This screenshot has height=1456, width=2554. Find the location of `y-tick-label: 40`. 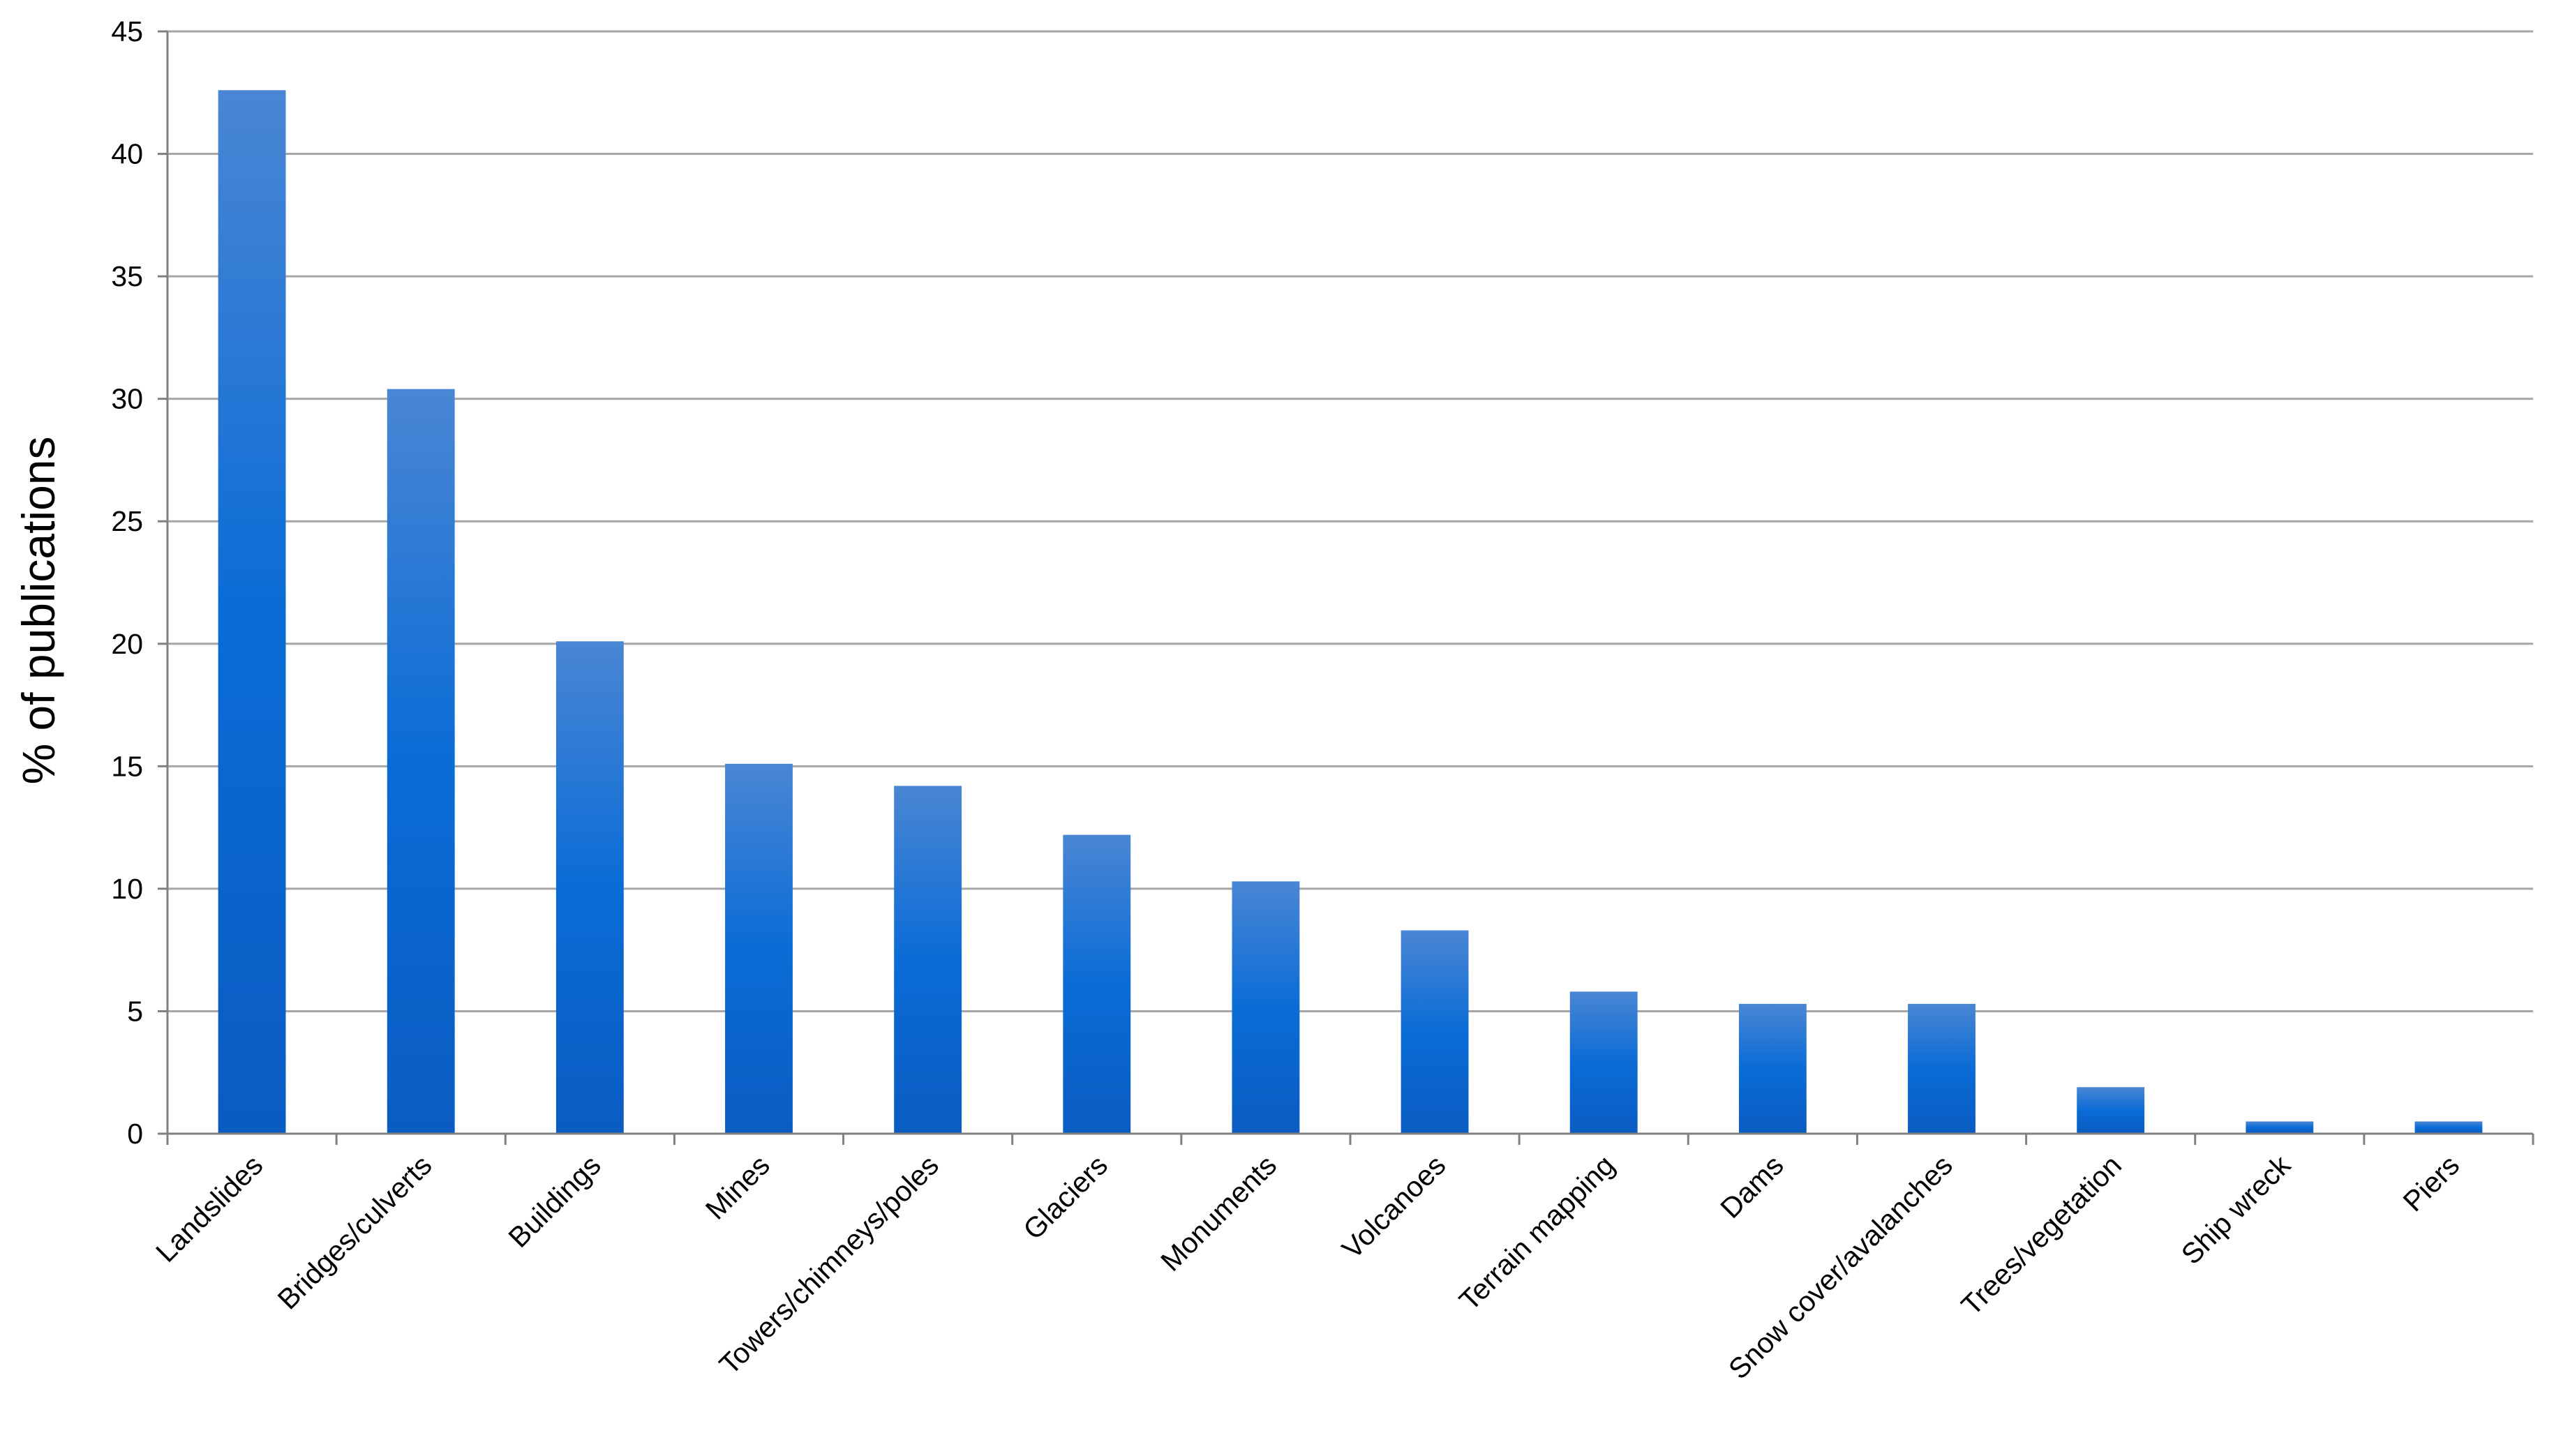

y-tick-label: 40 is located at coordinates (127, 154).